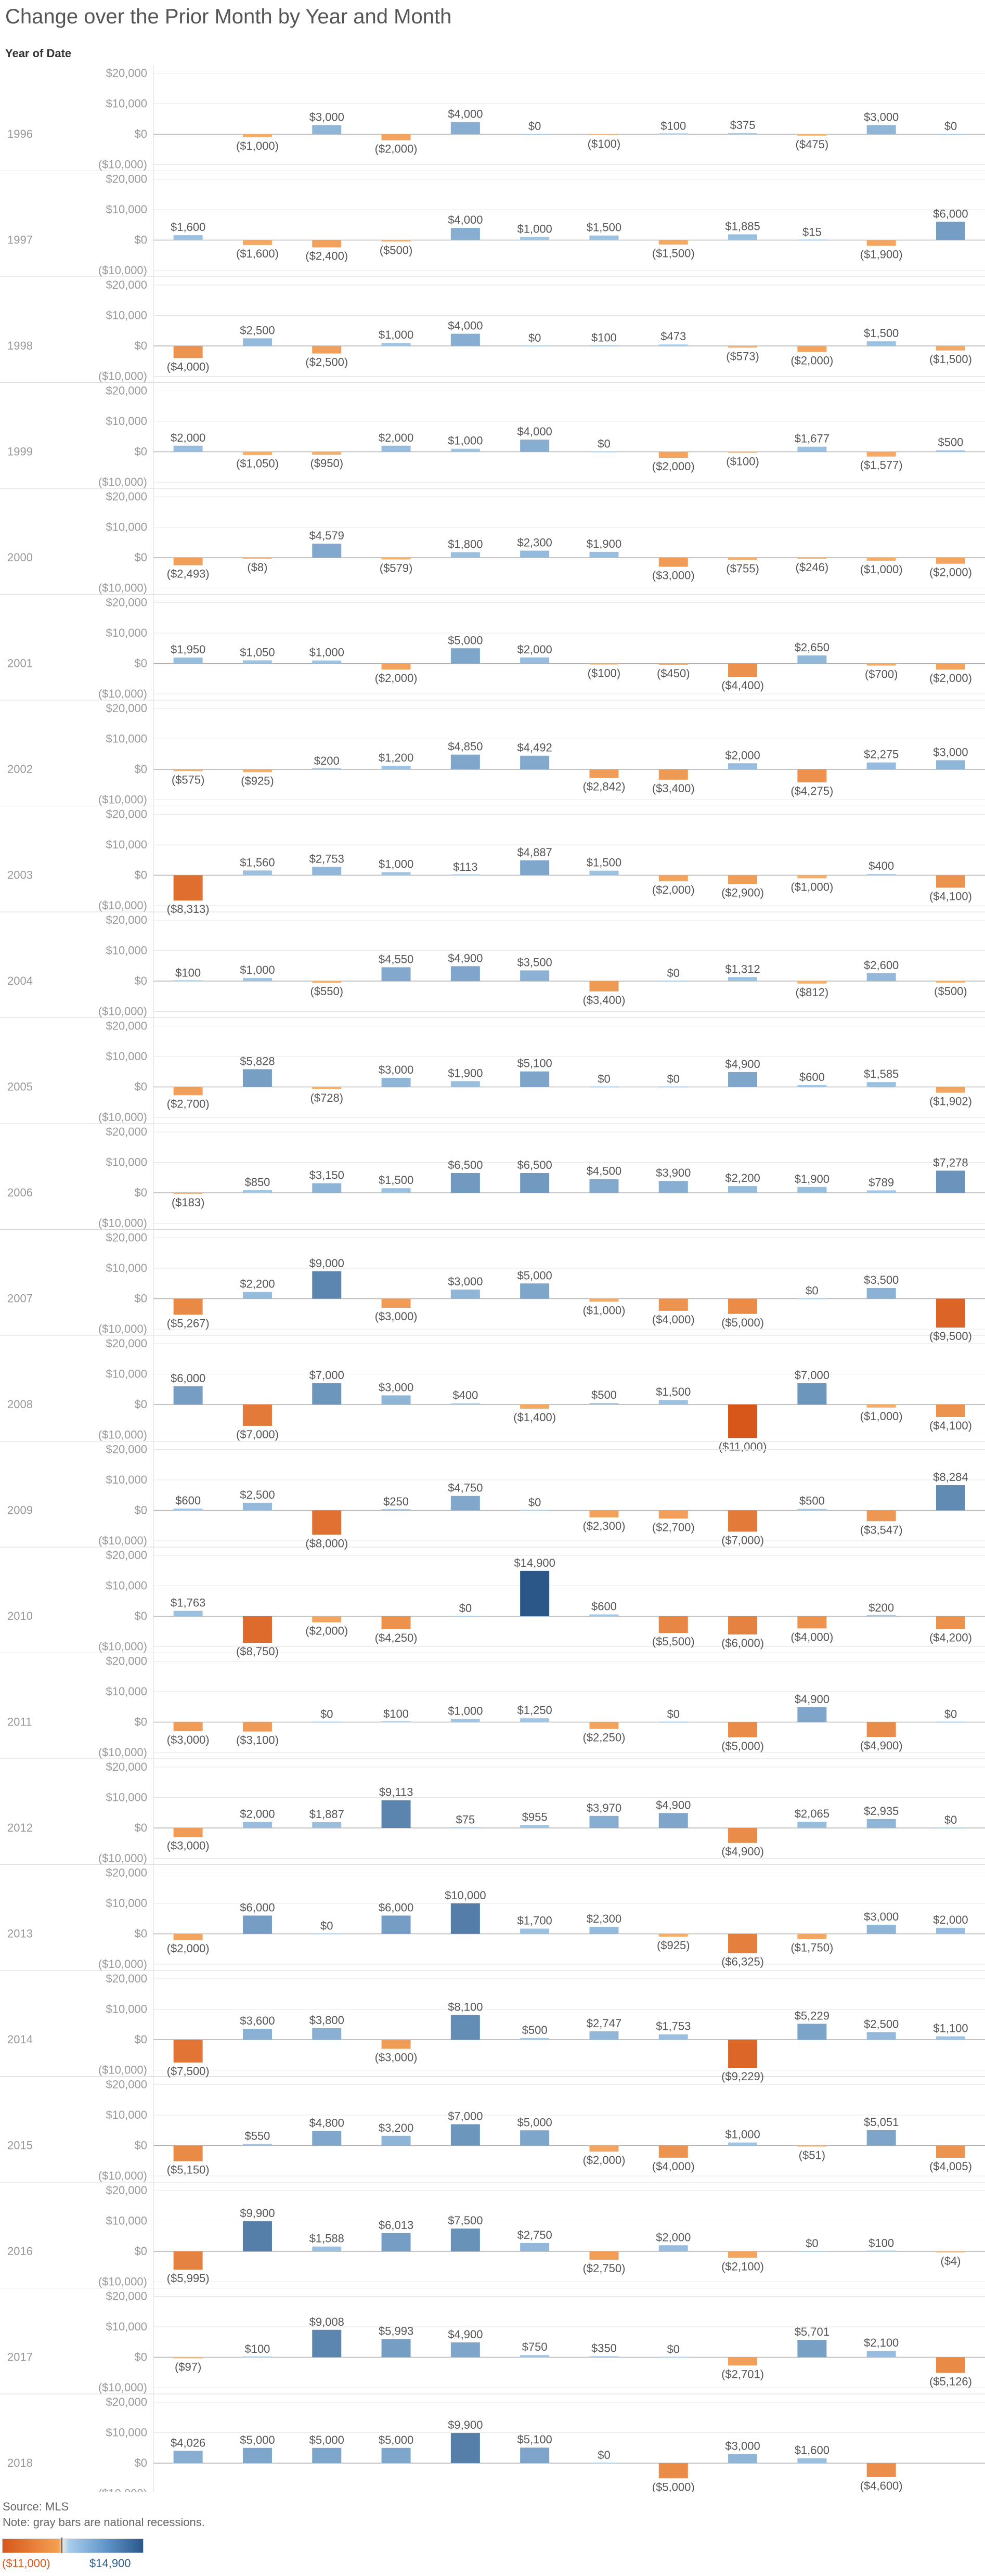 The image size is (985, 2576). What do you see at coordinates (950, 991) in the screenshot?
I see `data-label: ($500)` at bounding box center [950, 991].